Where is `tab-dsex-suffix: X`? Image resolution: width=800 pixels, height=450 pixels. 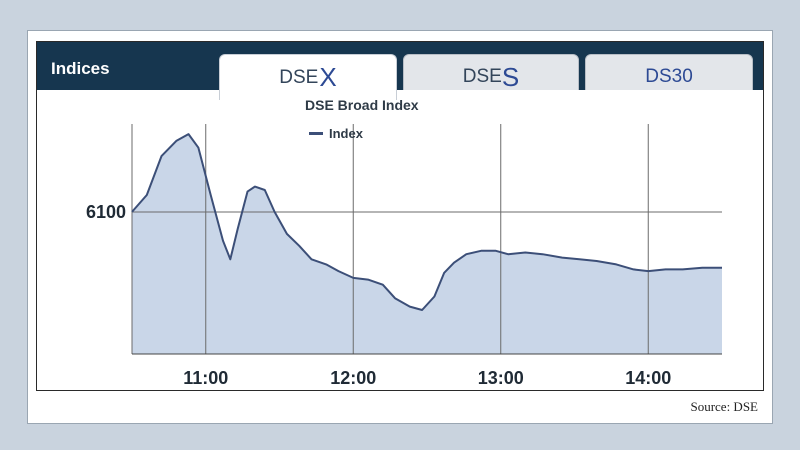 tab-dsex-suffix: X is located at coordinates (328, 77).